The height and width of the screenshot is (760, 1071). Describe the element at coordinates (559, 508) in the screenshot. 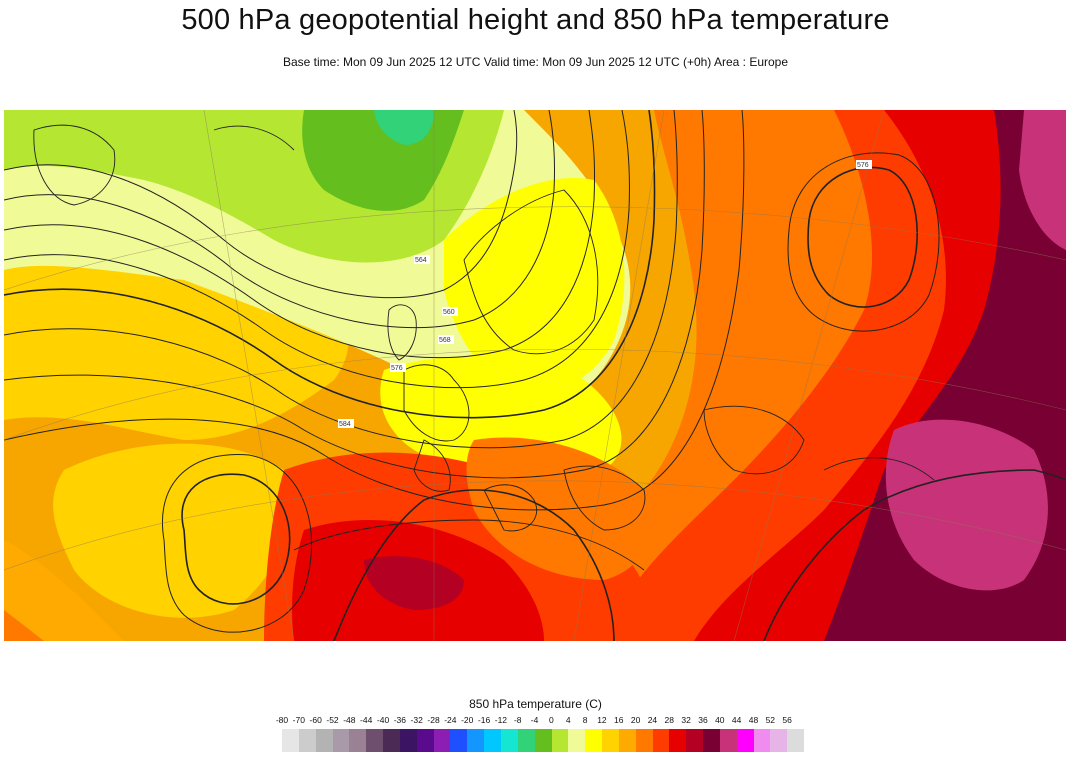

I see `temp-field-orange-med` at that location.